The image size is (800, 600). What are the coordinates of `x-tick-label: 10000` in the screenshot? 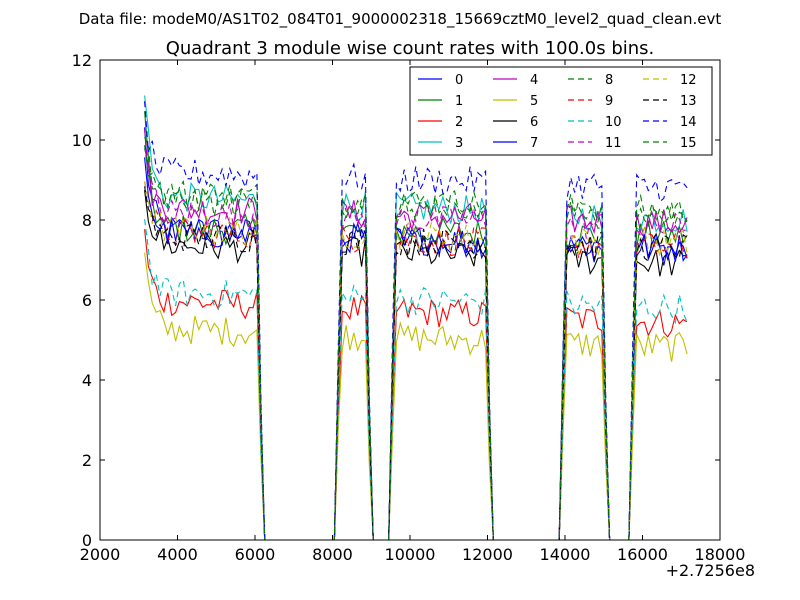 It's located at (410, 554).